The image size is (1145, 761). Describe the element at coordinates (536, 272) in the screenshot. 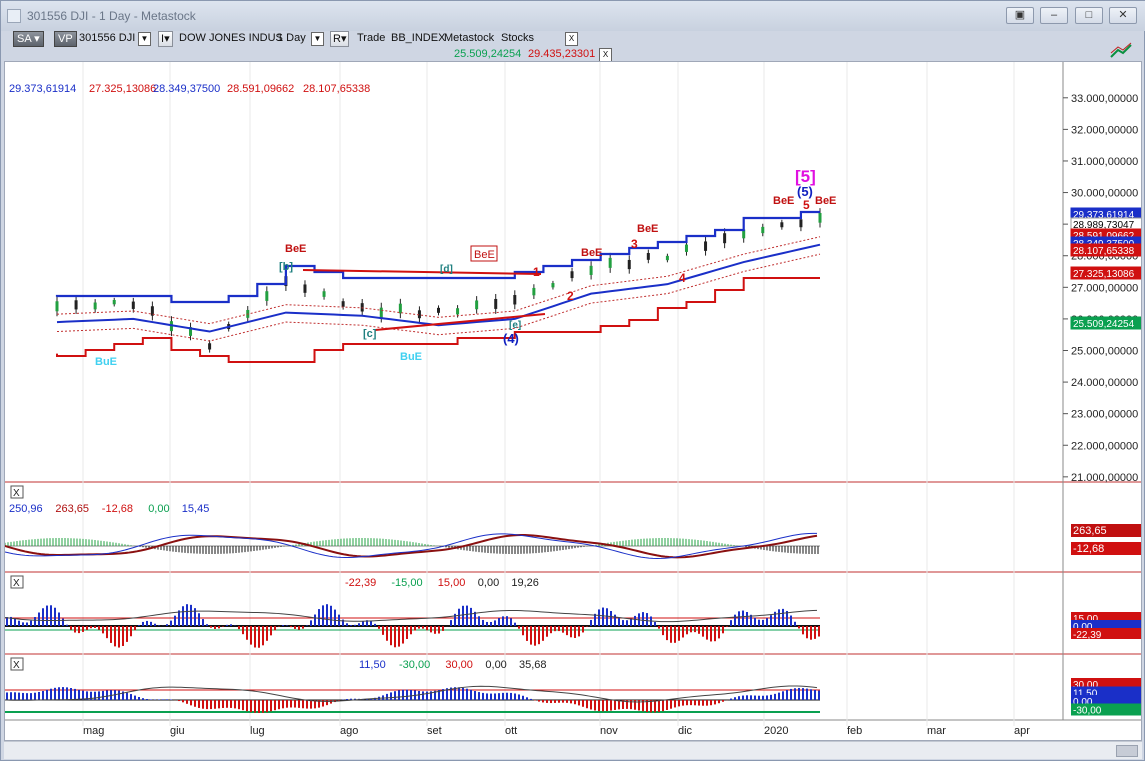

I see `wave-annotation: 1` at that location.